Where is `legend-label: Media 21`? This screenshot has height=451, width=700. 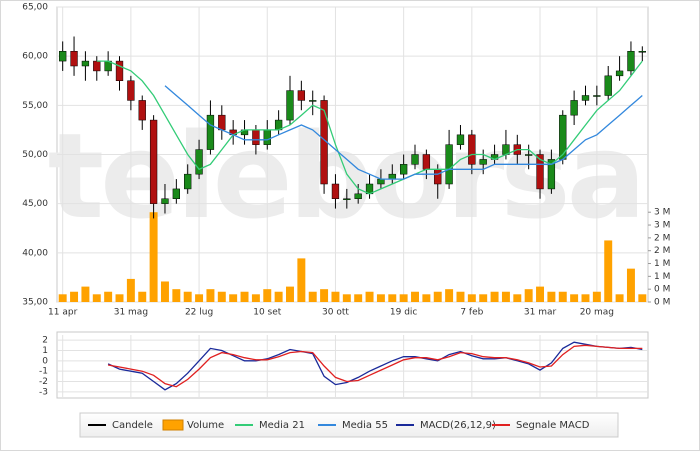
legend-label: Media 21 is located at coordinates (282, 425).